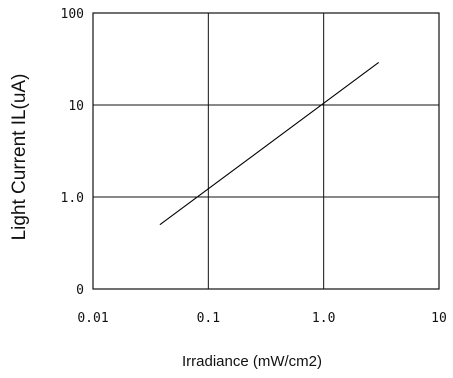  What do you see at coordinates (439, 318) in the screenshot?
I see `x-tick-label: 10` at bounding box center [439, 318].